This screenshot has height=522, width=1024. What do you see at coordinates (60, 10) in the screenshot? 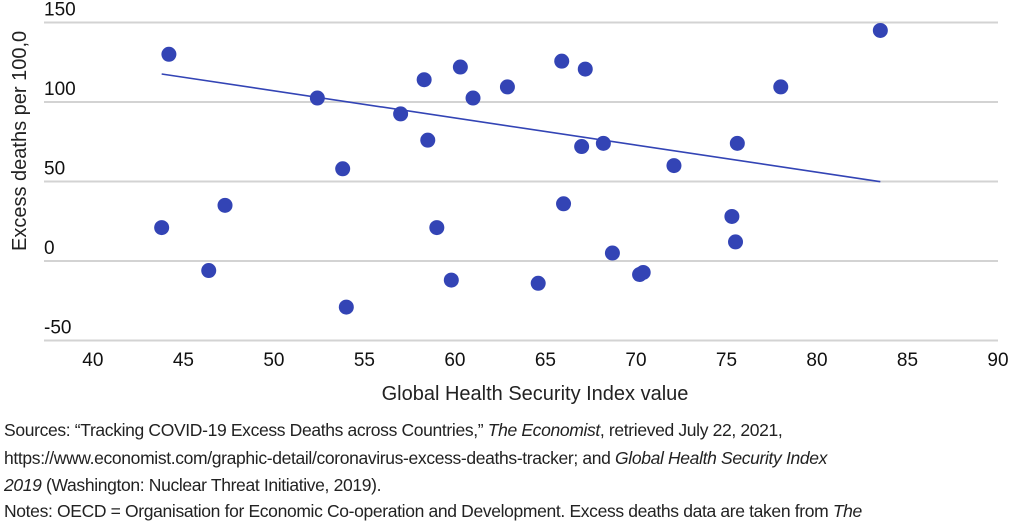
I see `y-tick-label: 150` at bounding box center [60, 10].